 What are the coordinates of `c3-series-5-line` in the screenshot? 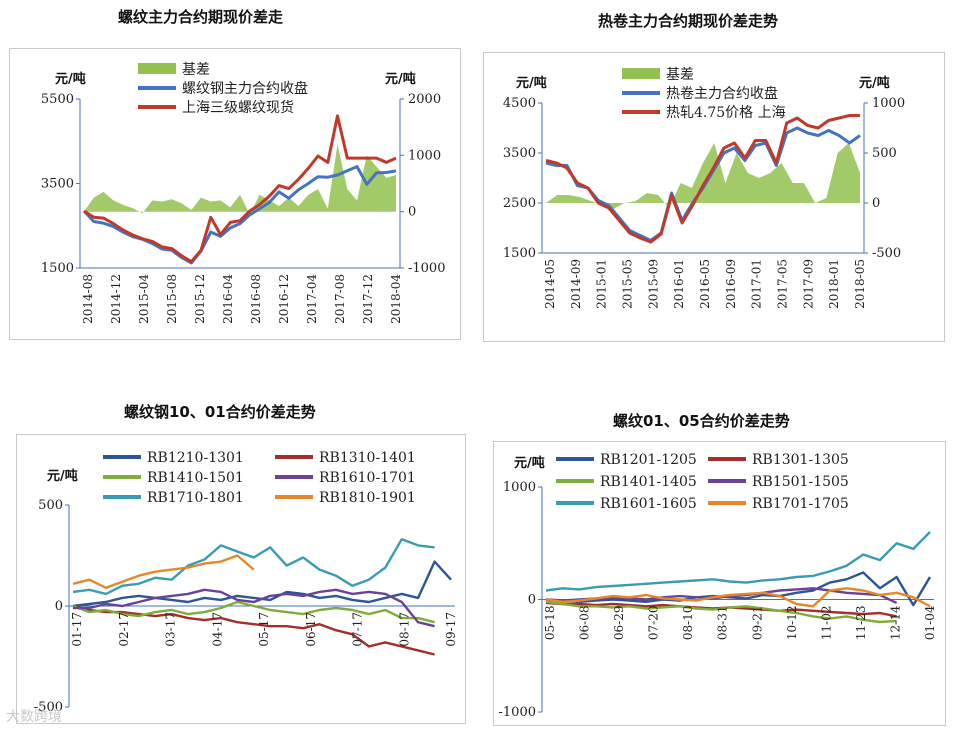 It's located at (163, 572).